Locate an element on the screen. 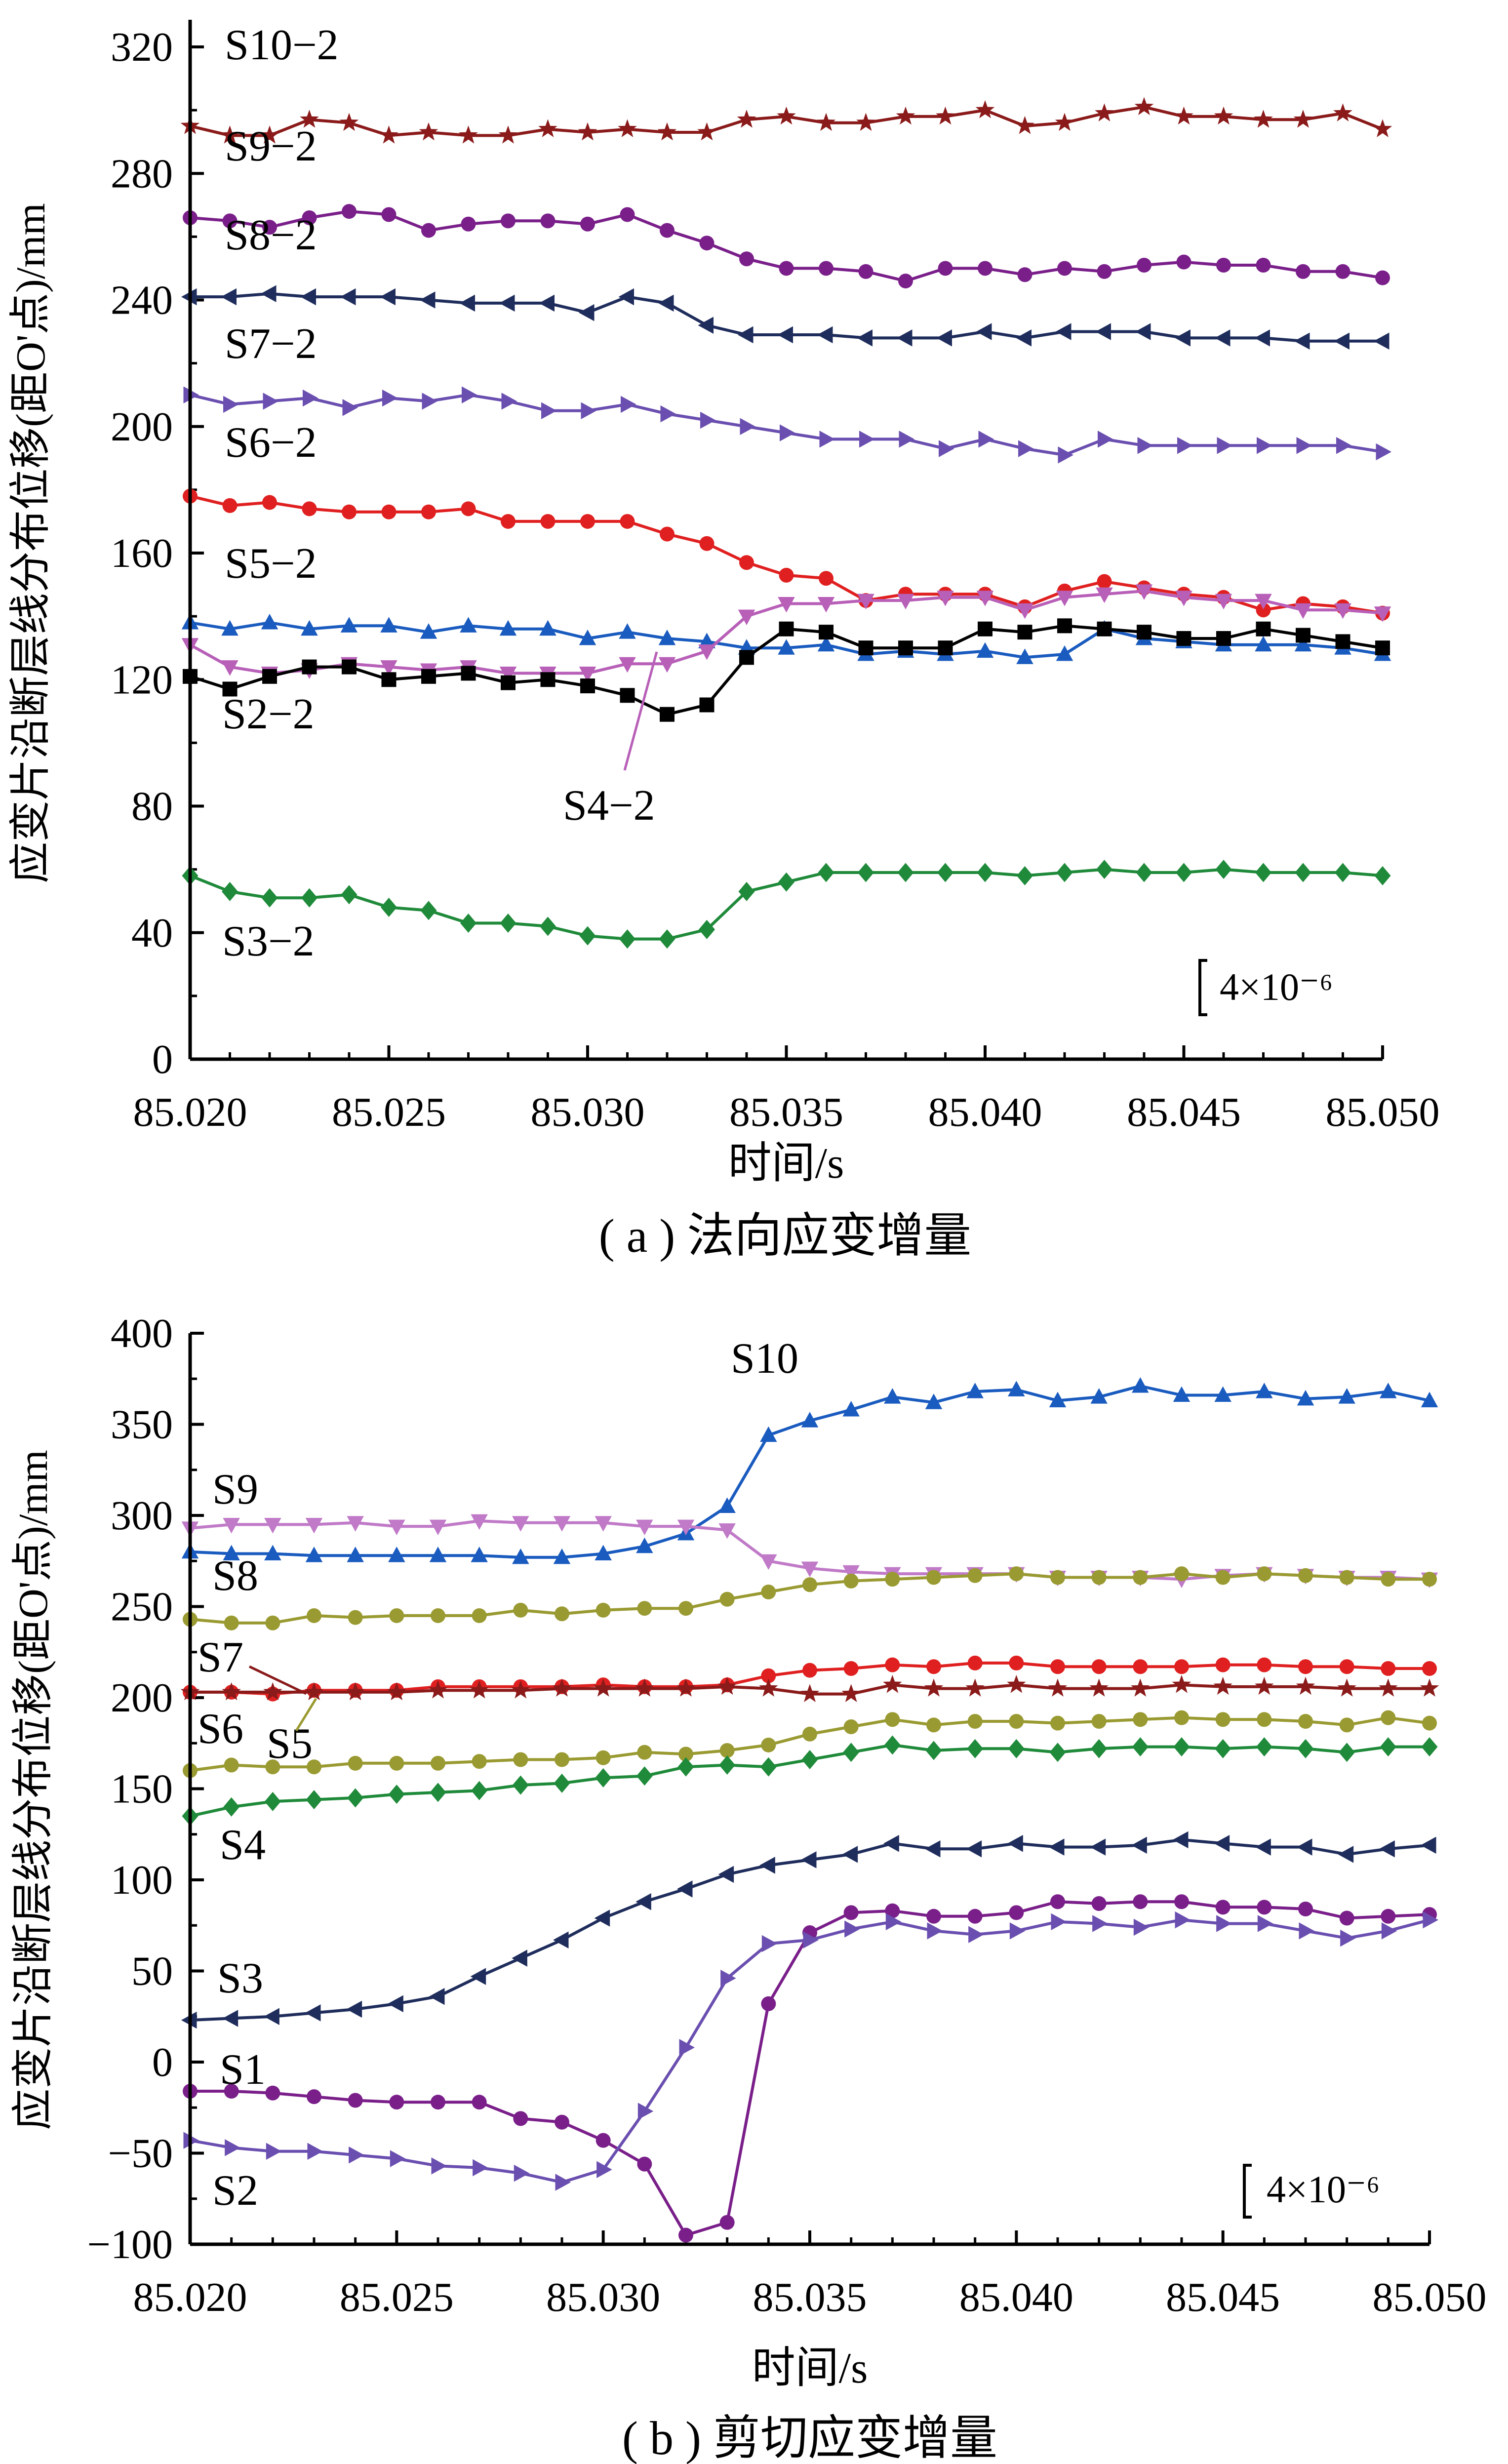 Image resolution: width=1508 pixels, height=2464 pixels. chart-b-x-tick-label: 85.040 is located at coordinates (1016, 2297).